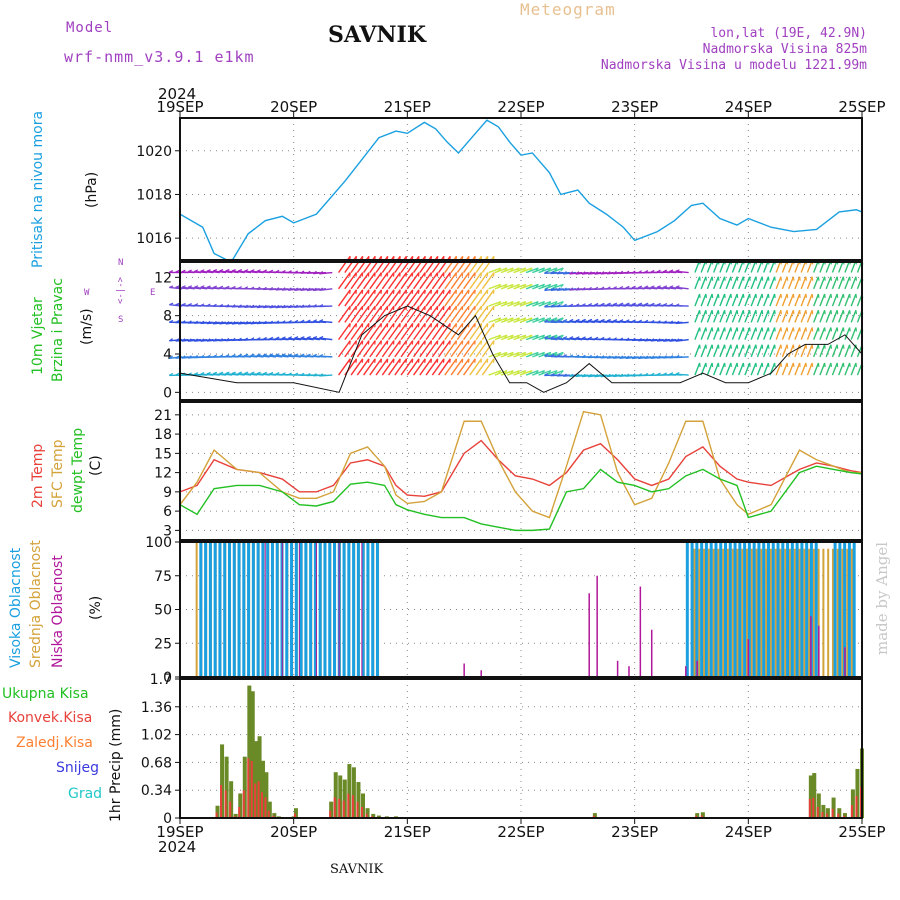 The image size is (900, 900). Describe the element at coordinates (521, 468) in the screenshot. I see `temp2m-line` at that location.